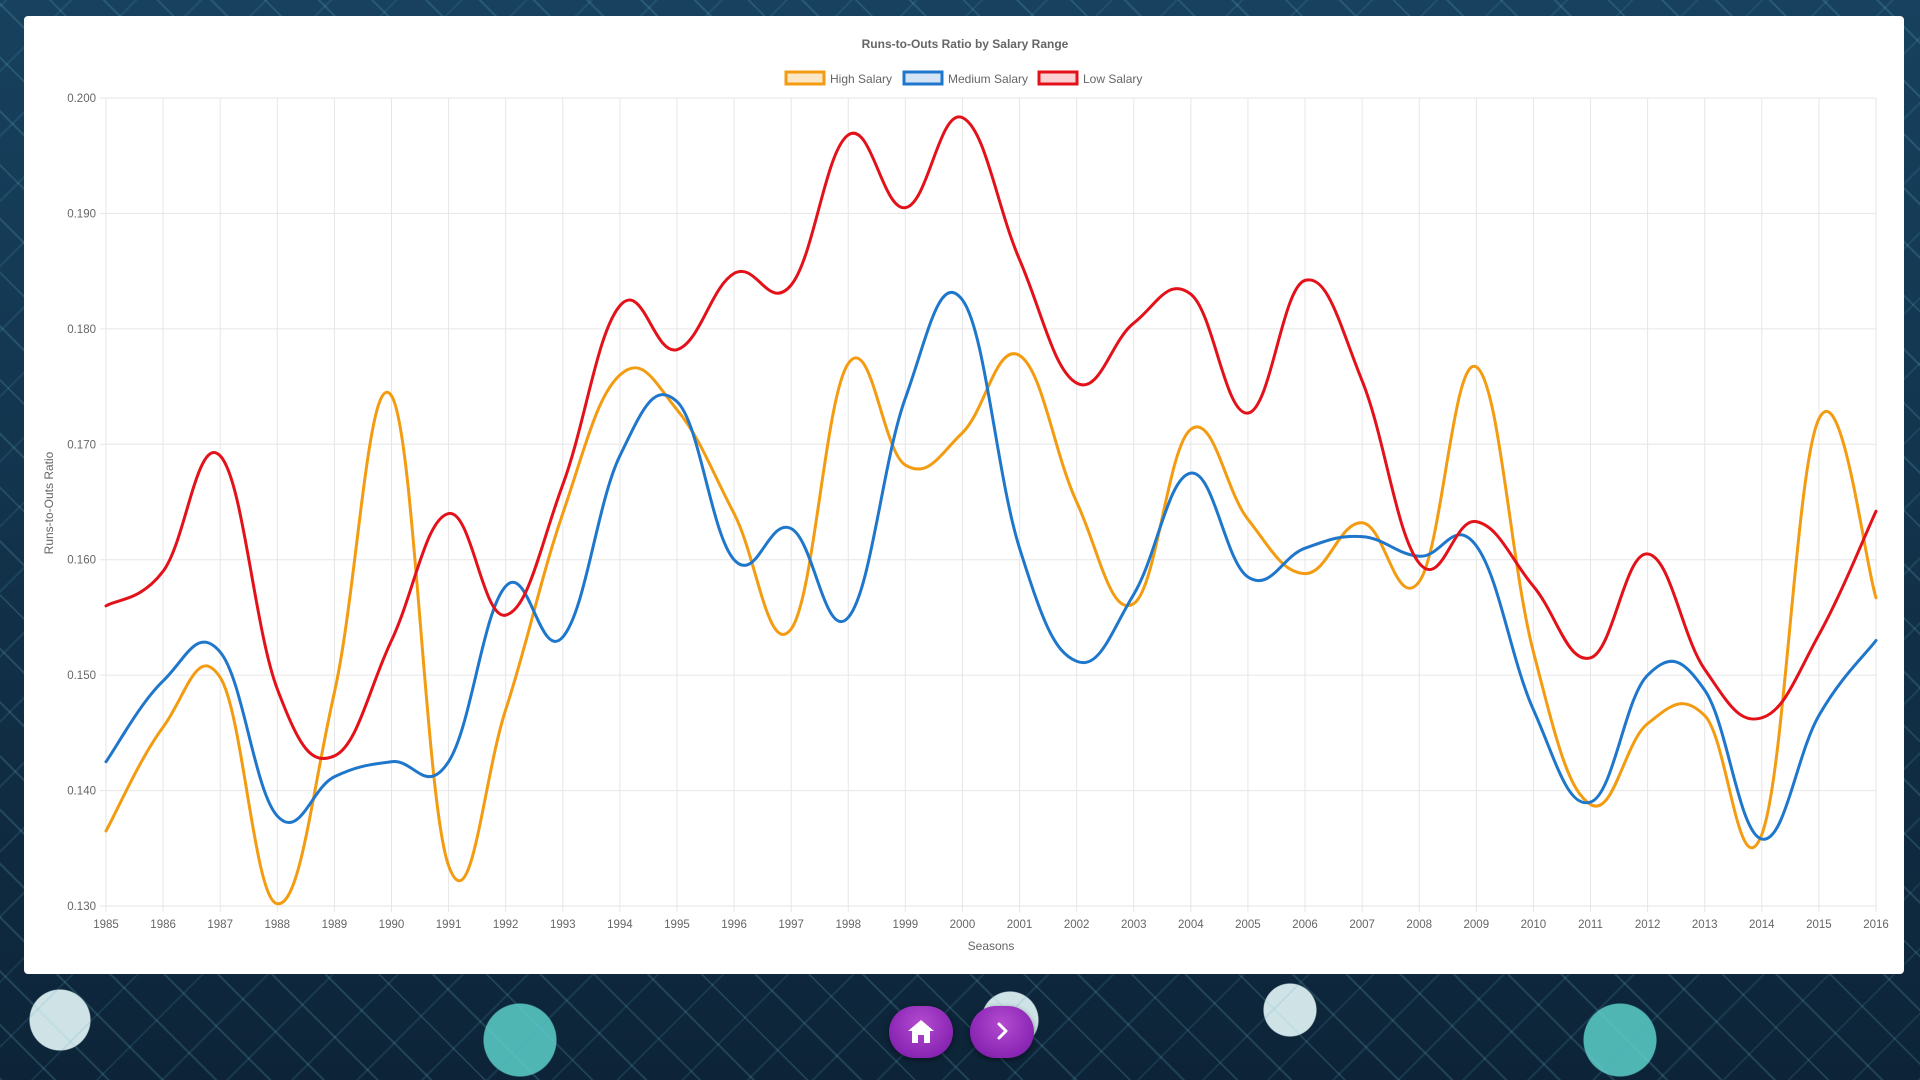  Describe the element at coordinates (392, 925) in the screenshot. I see `x-tick-label: 1990` at that location.